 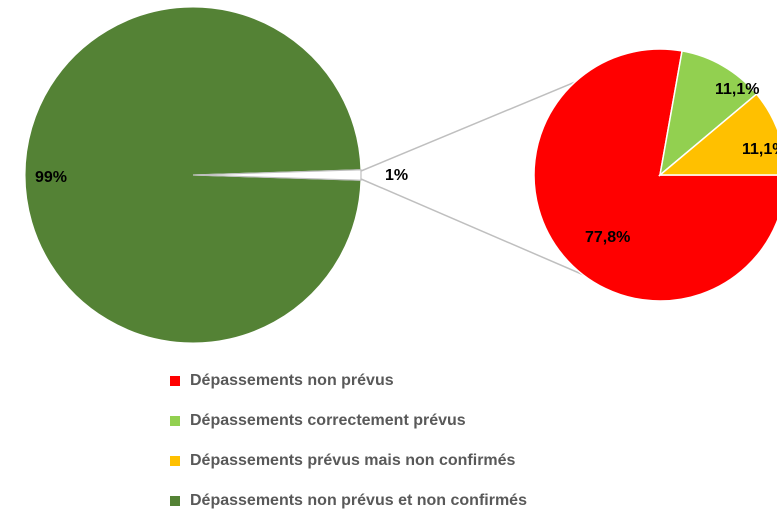 What do you see at coordinates (607, 237) in the screenshot?
I see `data-label: 77,8%` at bounding box center [607, 237].